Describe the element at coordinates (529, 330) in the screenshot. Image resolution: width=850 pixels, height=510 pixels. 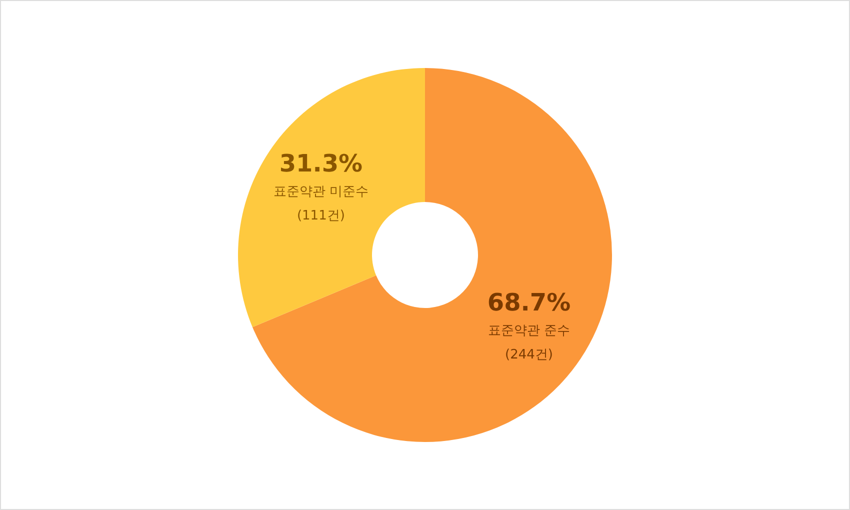
I see `slice-label: 표준약관 준수` at that location.